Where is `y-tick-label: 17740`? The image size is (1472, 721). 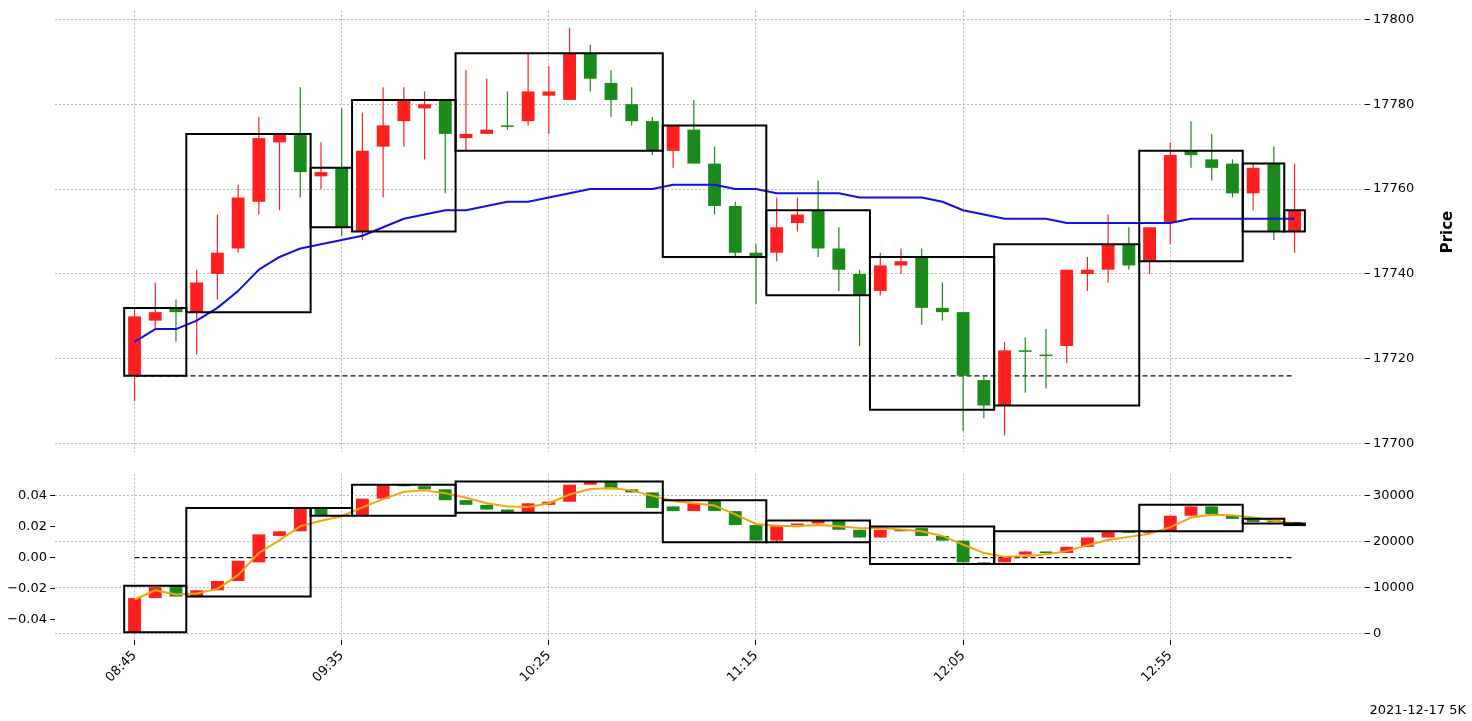
y-tick-label: 17740 is located at coordinates (1394, 273).